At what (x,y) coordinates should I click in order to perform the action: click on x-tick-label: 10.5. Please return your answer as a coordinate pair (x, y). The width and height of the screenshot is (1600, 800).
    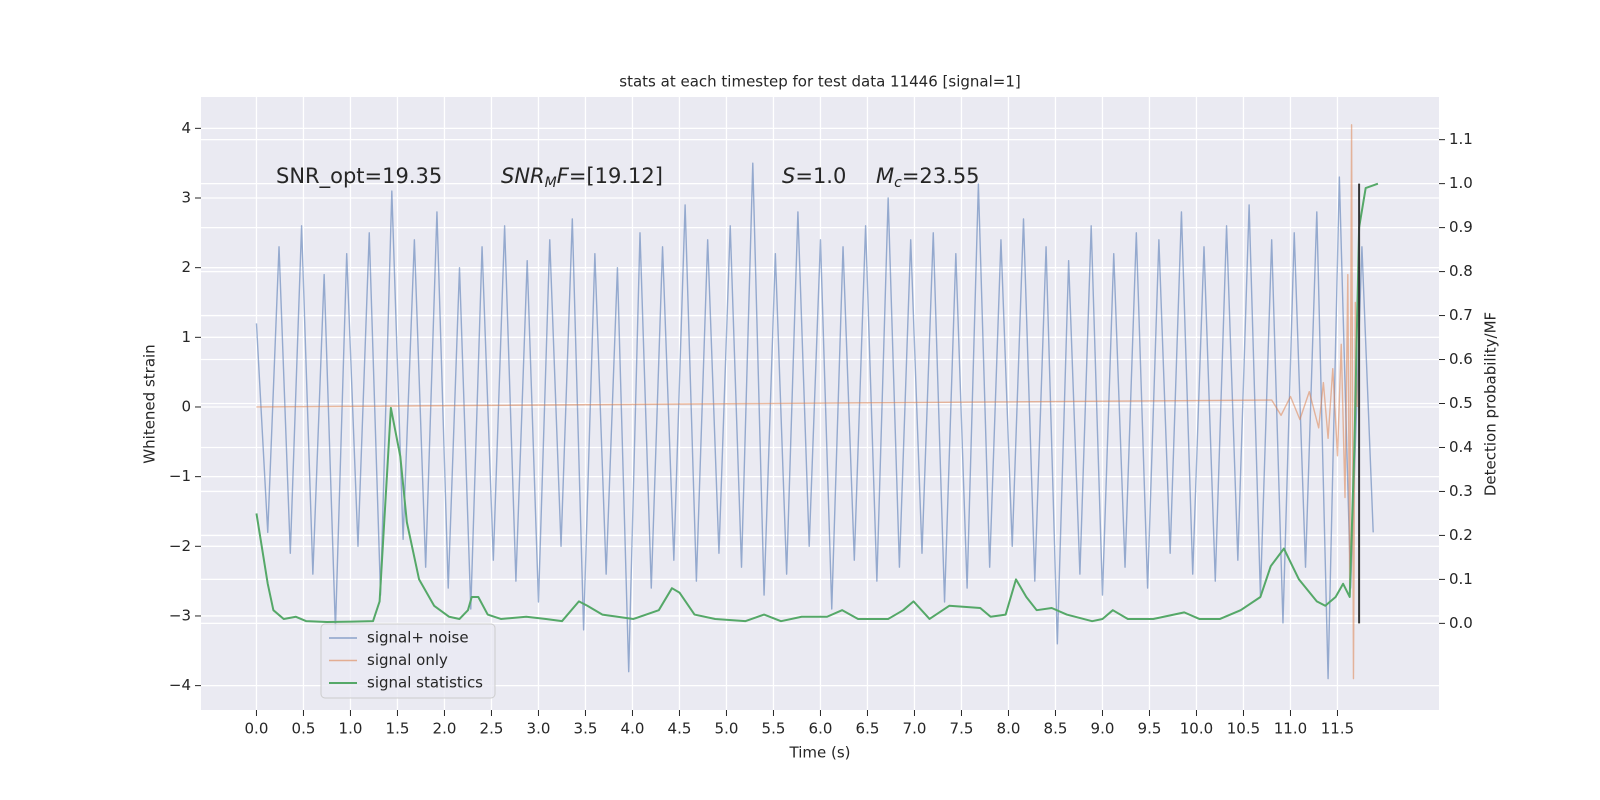
    Looking at the image, I should click on (1243, 729).